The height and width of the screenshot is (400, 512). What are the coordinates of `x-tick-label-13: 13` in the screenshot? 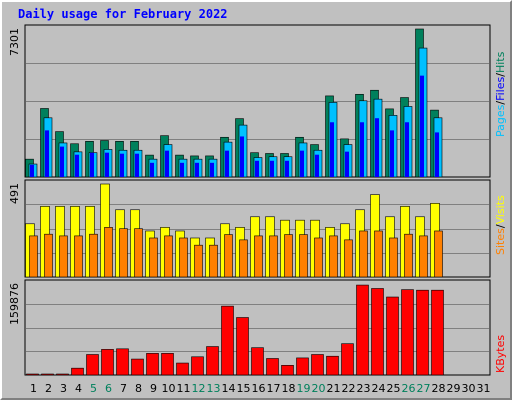 It's located at (214, 388).